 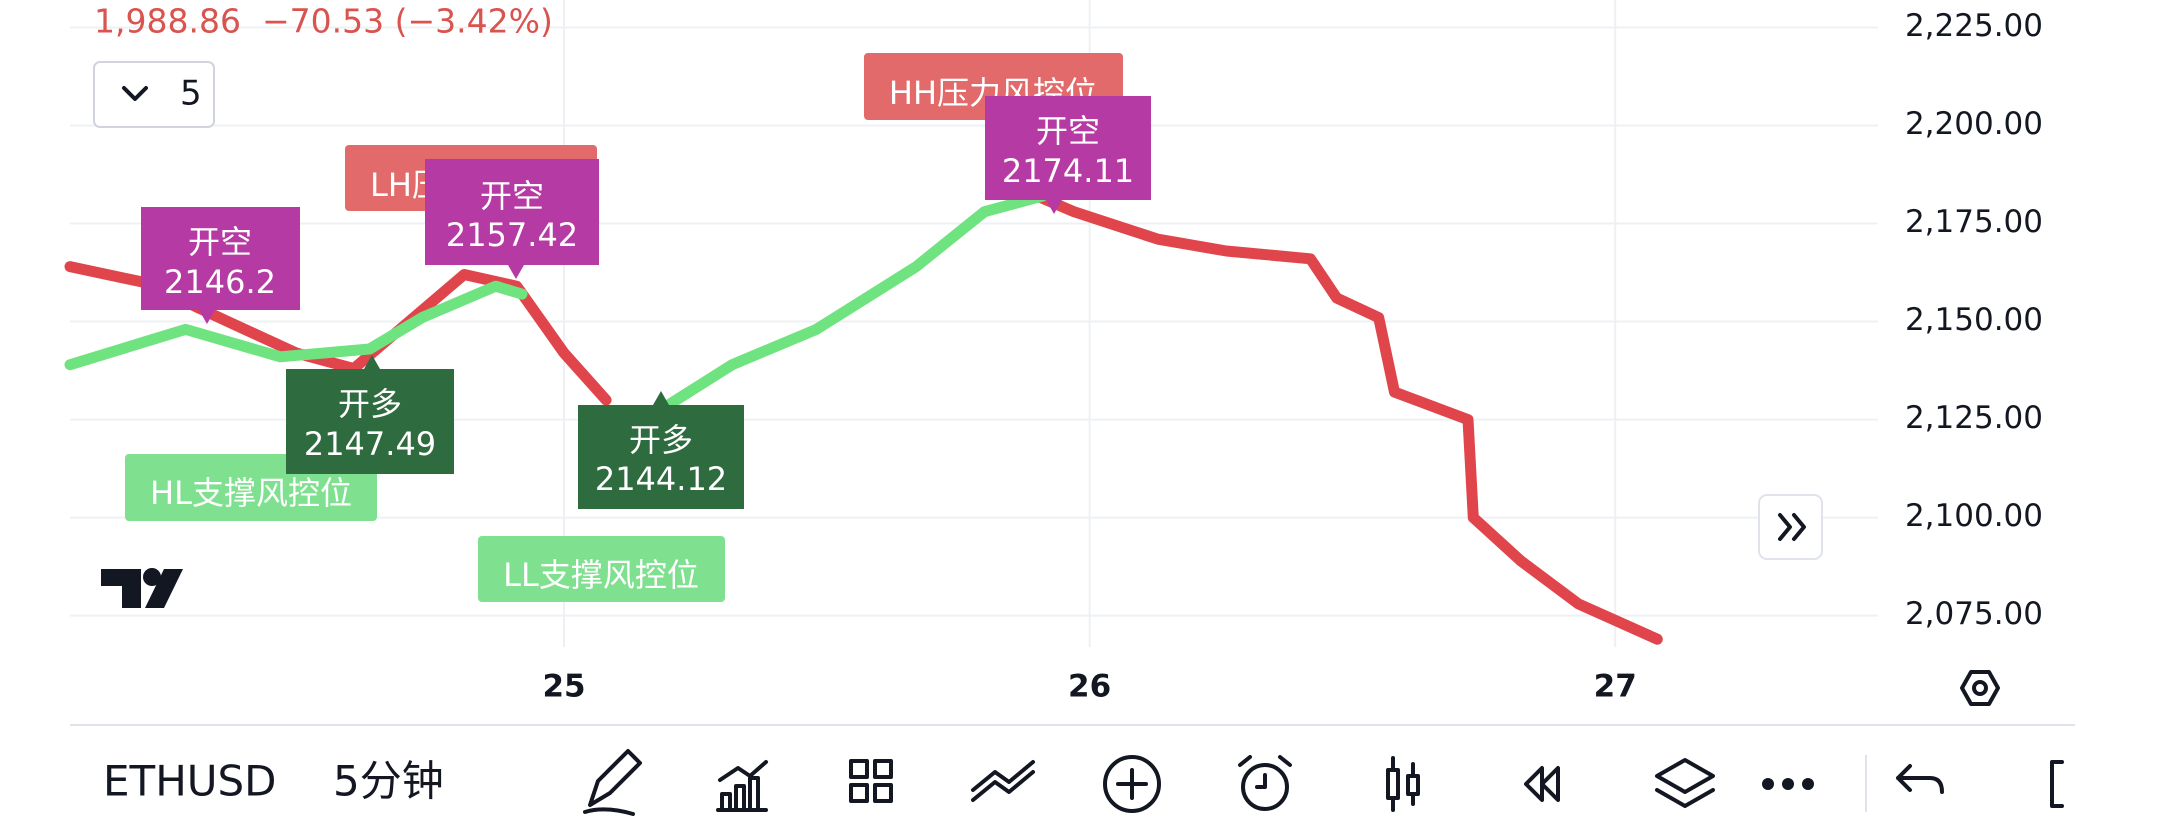 I want to click on signal-price: 2147.49, so click(x=370, y=444).